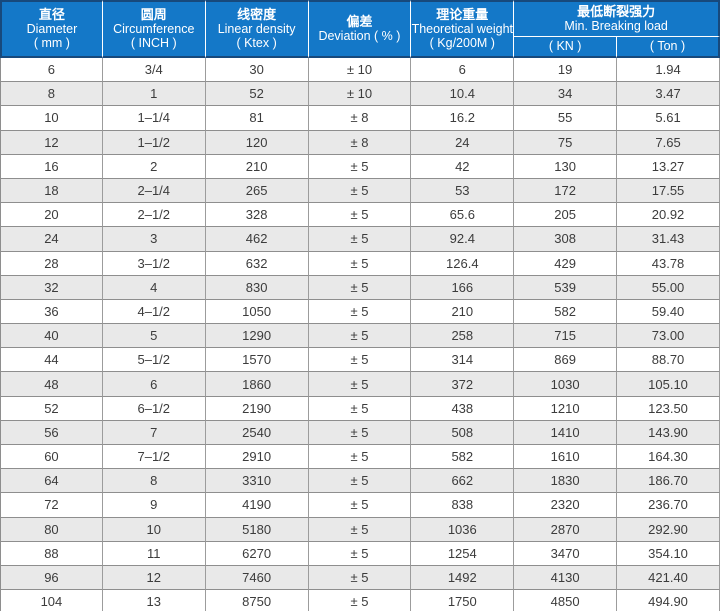 This screenshot has height=611, width=720. Describe the element at coordinates (360, 312) in the screenshot. I see `table-row: 36 4–1/2 1050 ± 5 210 582 59.40` at that location.